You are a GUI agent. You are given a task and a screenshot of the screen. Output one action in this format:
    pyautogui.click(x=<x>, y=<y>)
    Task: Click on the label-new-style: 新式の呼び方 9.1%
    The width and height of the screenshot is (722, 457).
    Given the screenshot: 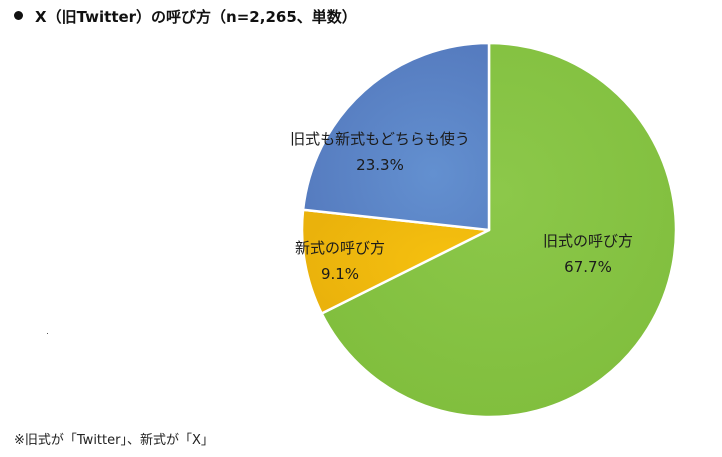 What is the action you would take?
    pyautogui.click(x=340, y=261)
    